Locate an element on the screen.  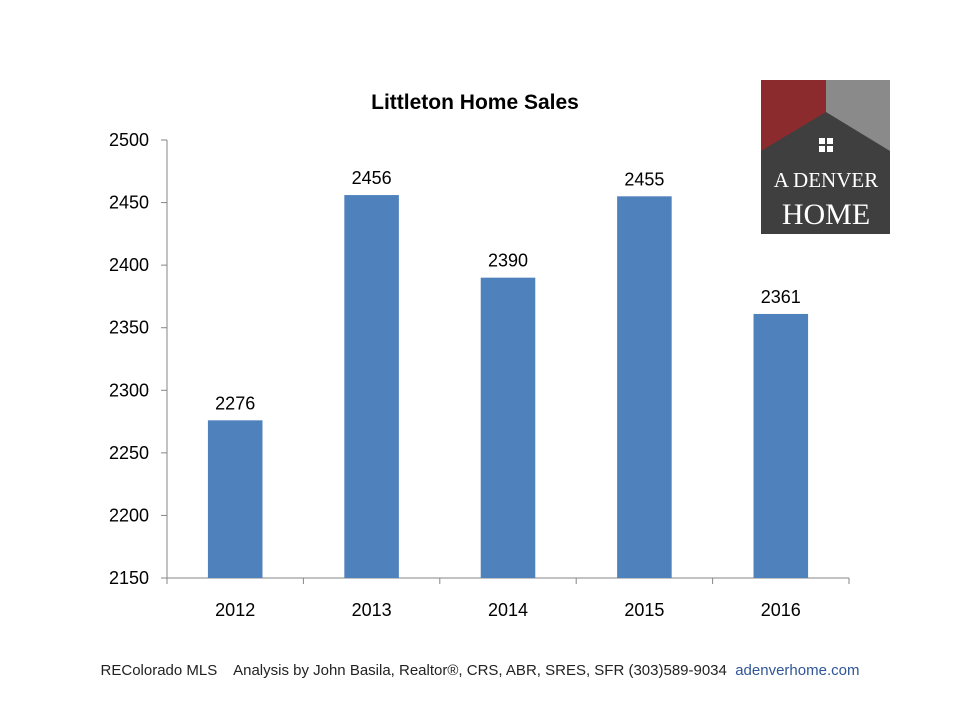
data-label: 2276 is located at coordinates (235, 403).